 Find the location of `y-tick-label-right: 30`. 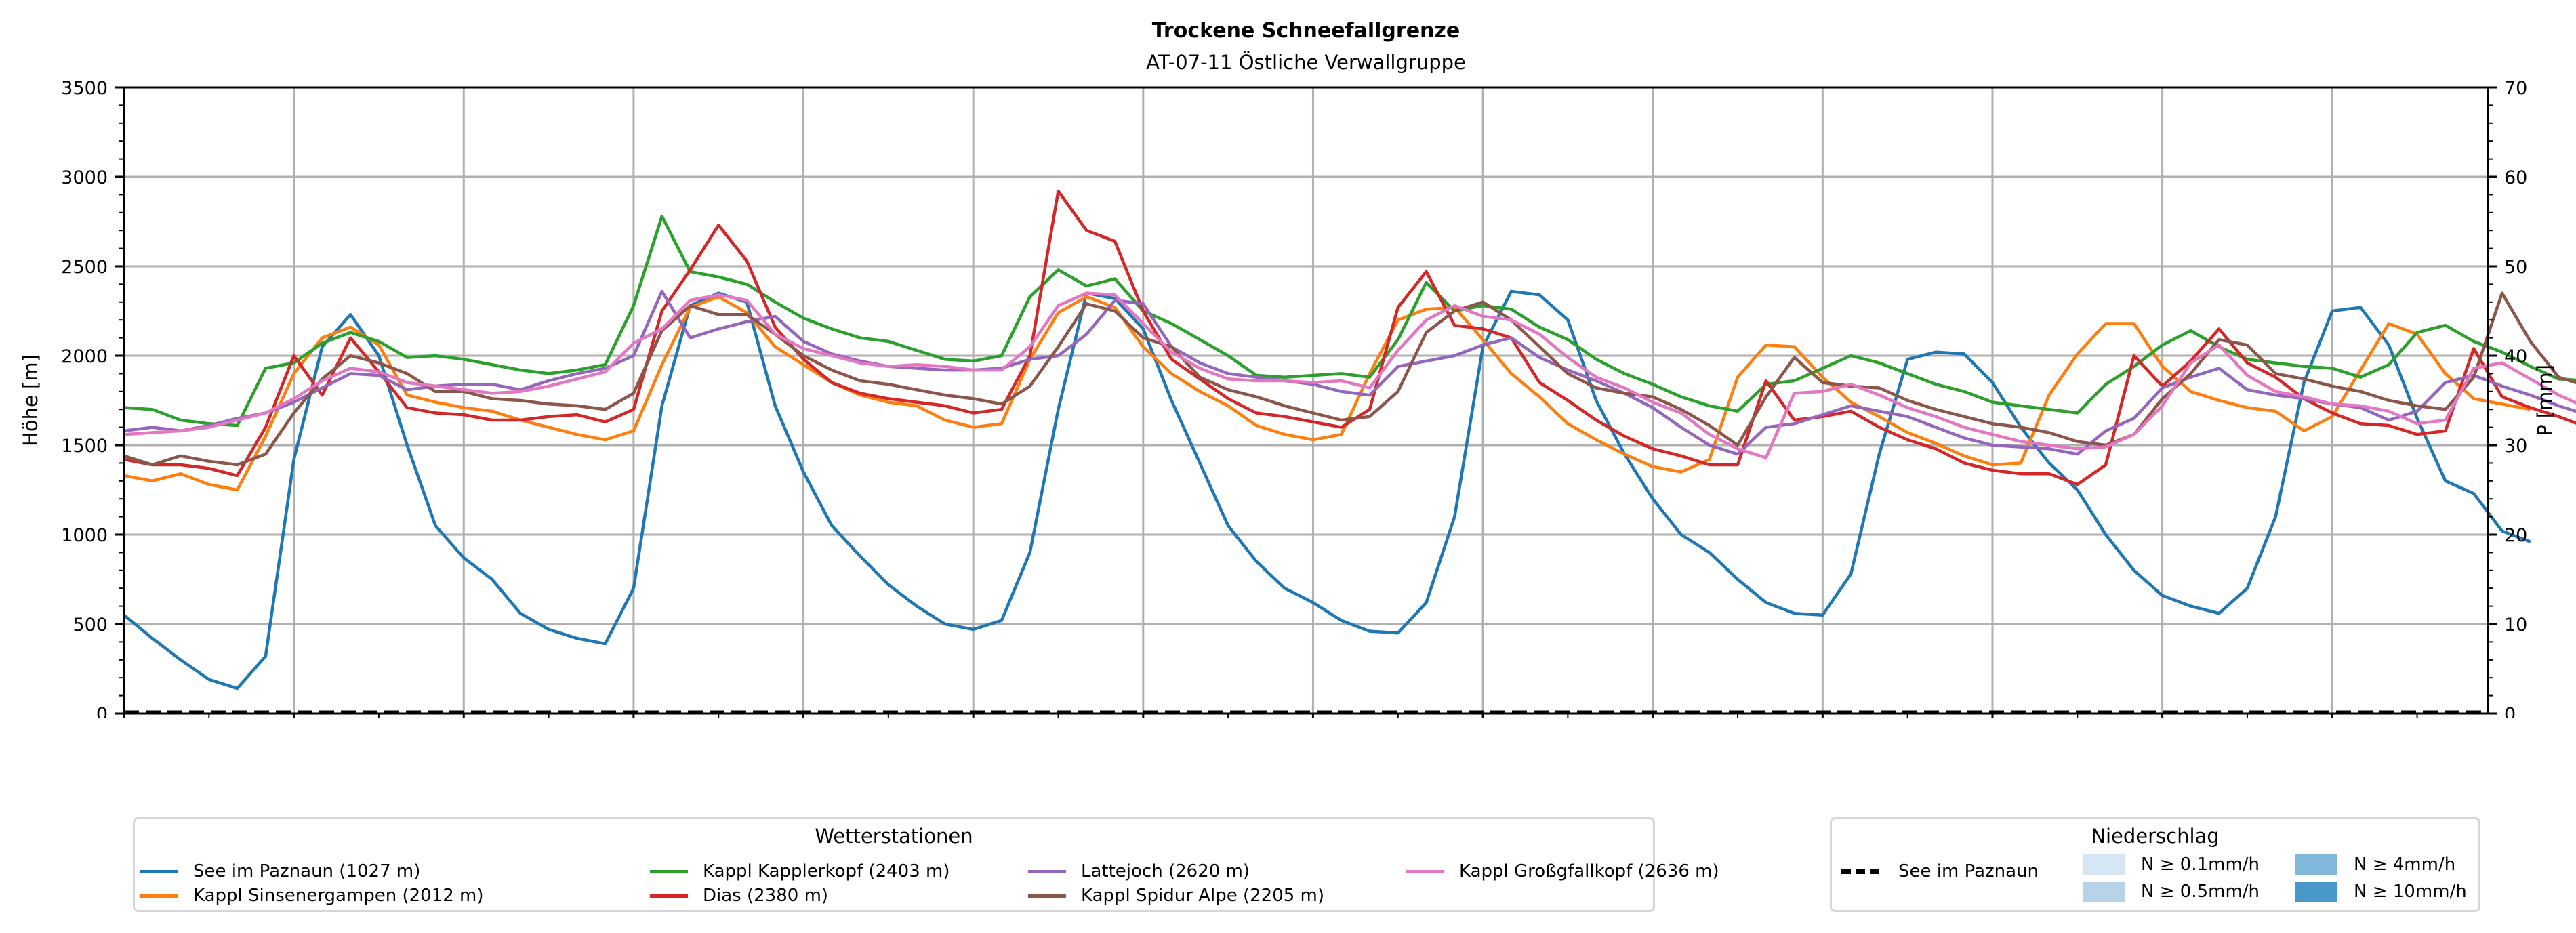

y-tick-label-right: 30 is located at coordinates (2516, 446).